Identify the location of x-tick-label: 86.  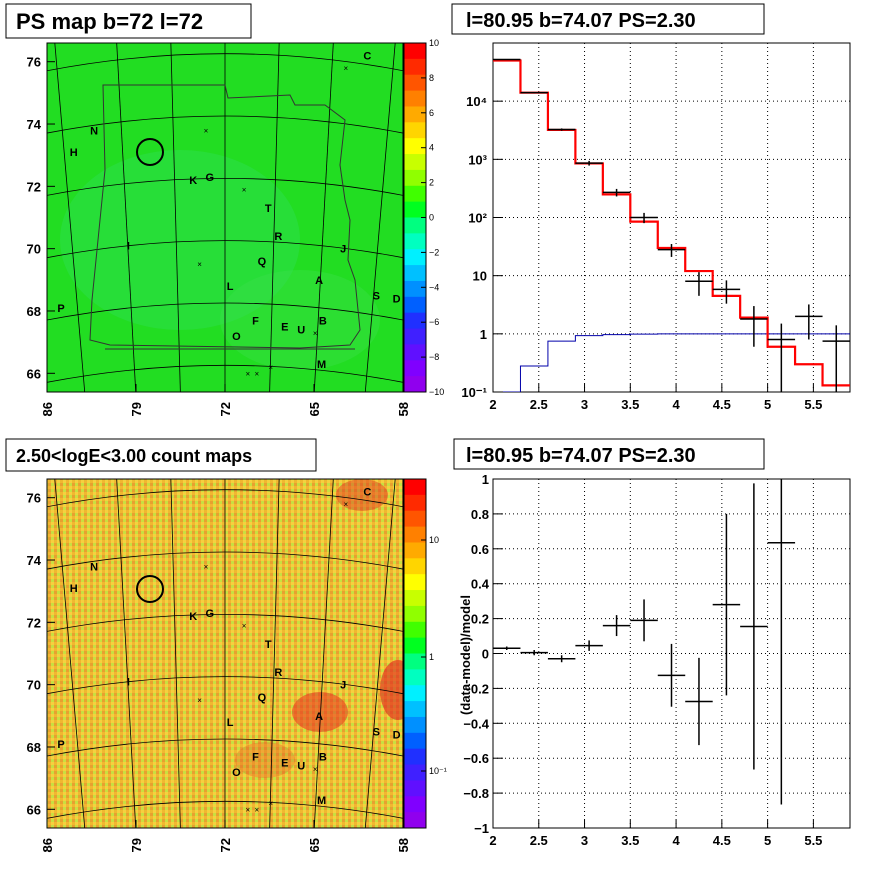
(47, 845).